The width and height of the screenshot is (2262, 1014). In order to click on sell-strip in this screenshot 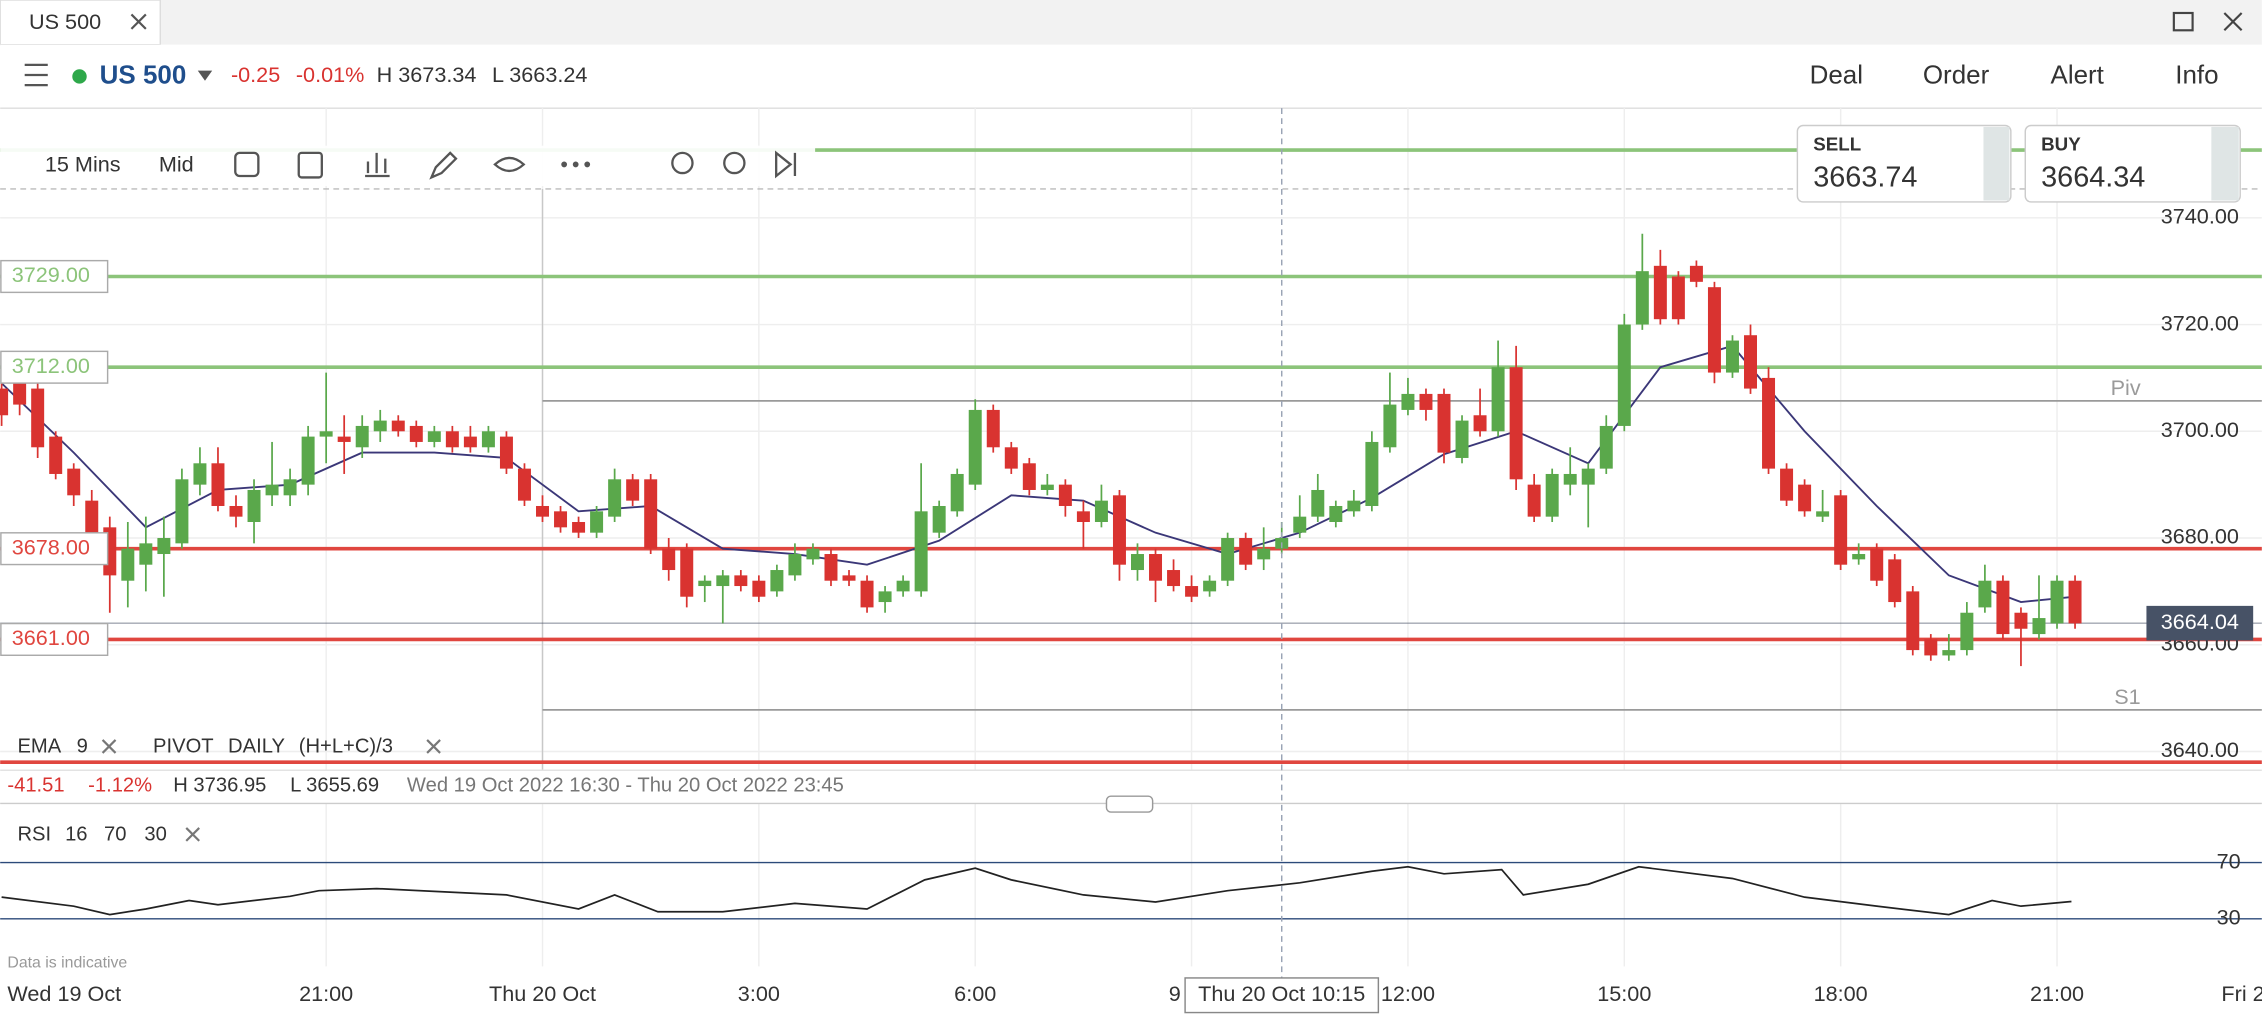, I will do `click(1996, 163)`.